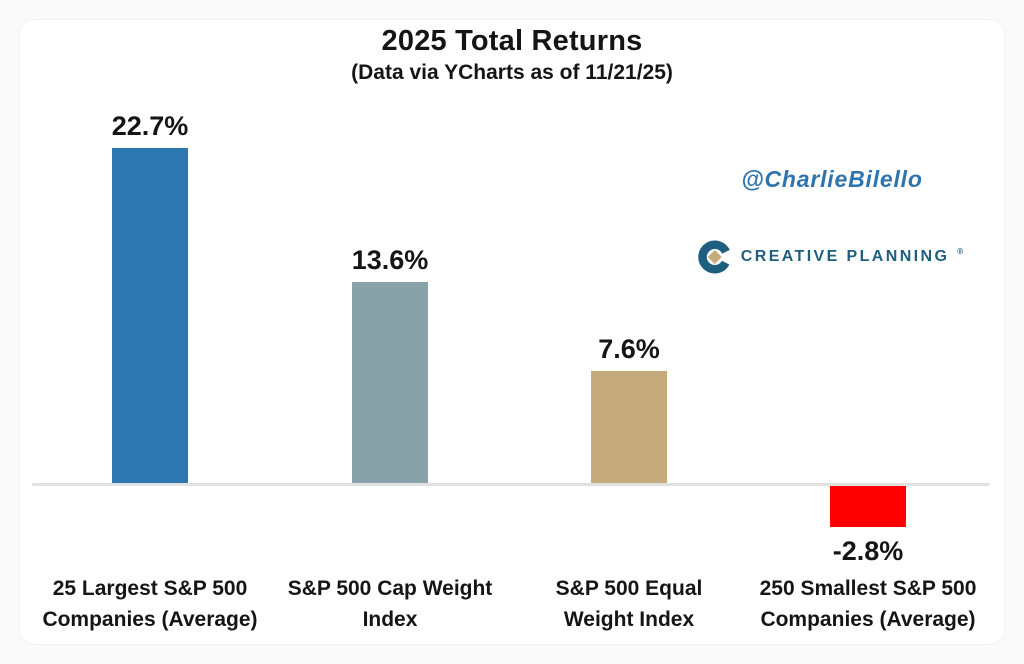  I want to click on logo-gold-diamond, so click(714, 257).